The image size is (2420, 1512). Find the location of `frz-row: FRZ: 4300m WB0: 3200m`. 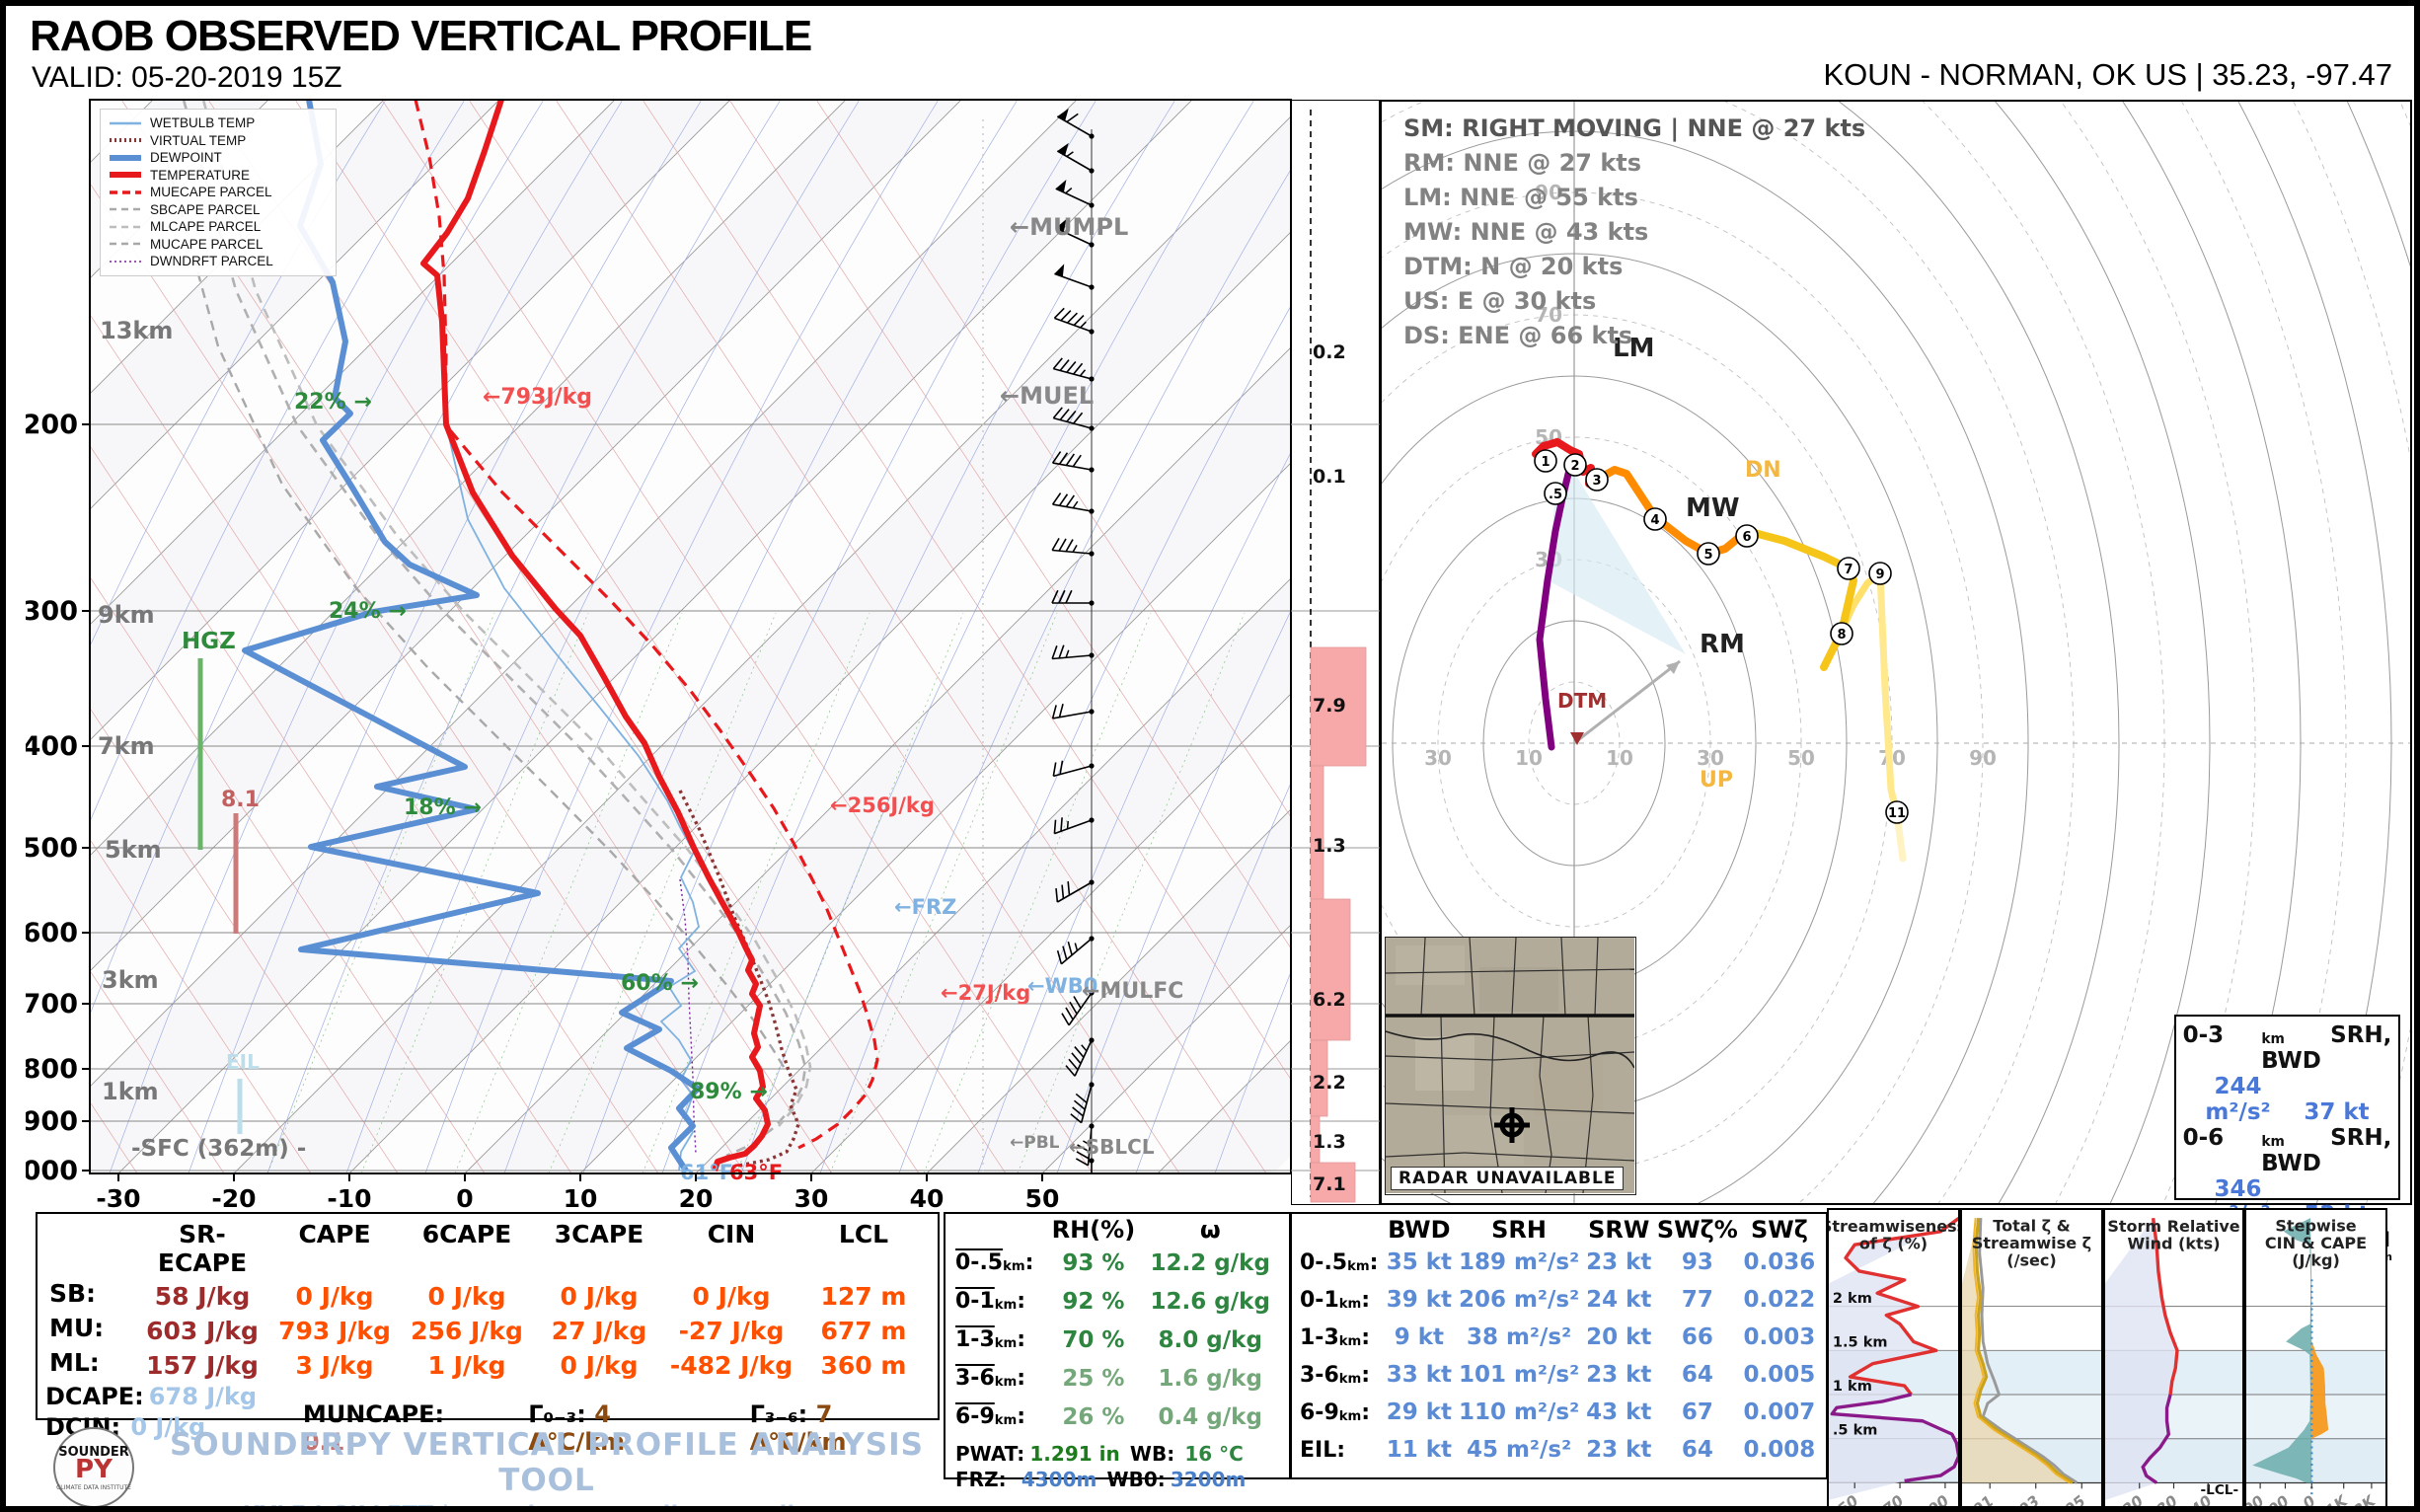

frz-row: FRZ: 4300m WB0: 3200m is located at coordinates (1101, 1480).